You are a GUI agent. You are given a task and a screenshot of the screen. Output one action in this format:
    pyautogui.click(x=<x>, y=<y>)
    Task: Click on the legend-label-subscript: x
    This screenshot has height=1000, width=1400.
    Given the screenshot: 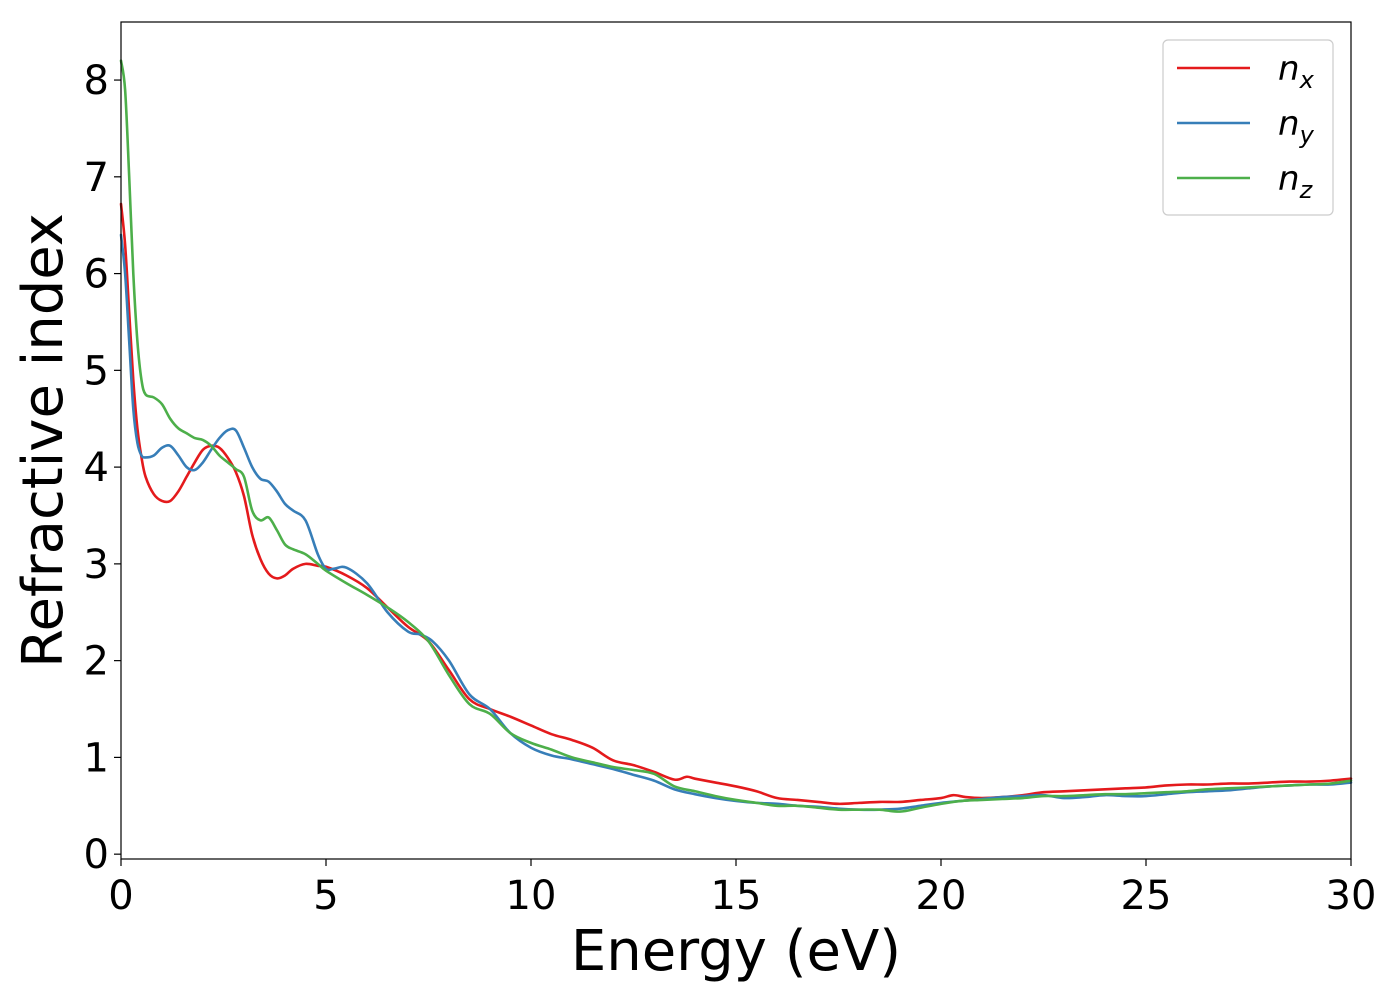 What is the action you would take?
    pyautogui.click(x=1307, y=80)
    